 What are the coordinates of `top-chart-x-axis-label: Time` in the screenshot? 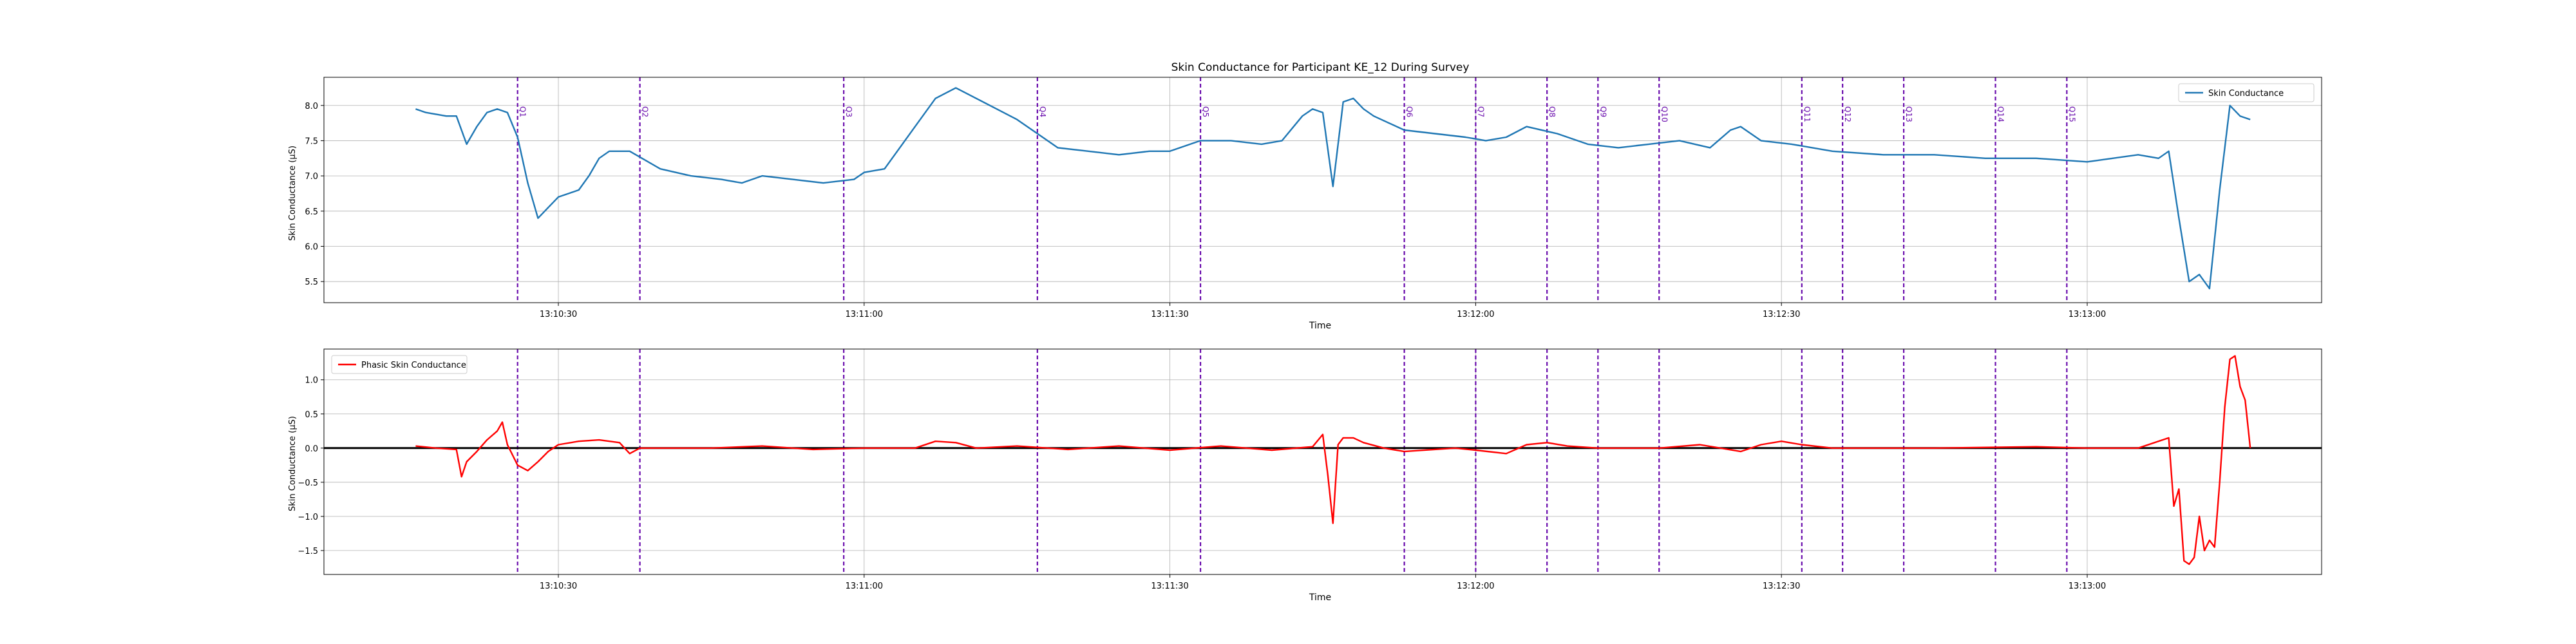 It's located at (1320, 326).